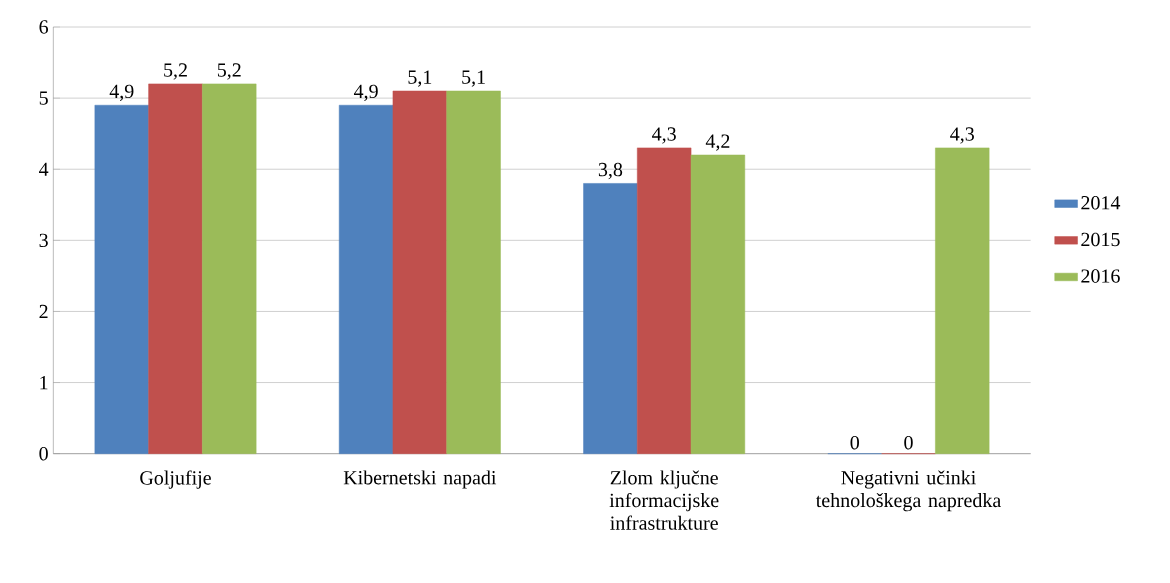  What do you see at coordinates (44, 27) in the screenshot?
I see `y-tick-label: 6` at bounding box center [44, 27].